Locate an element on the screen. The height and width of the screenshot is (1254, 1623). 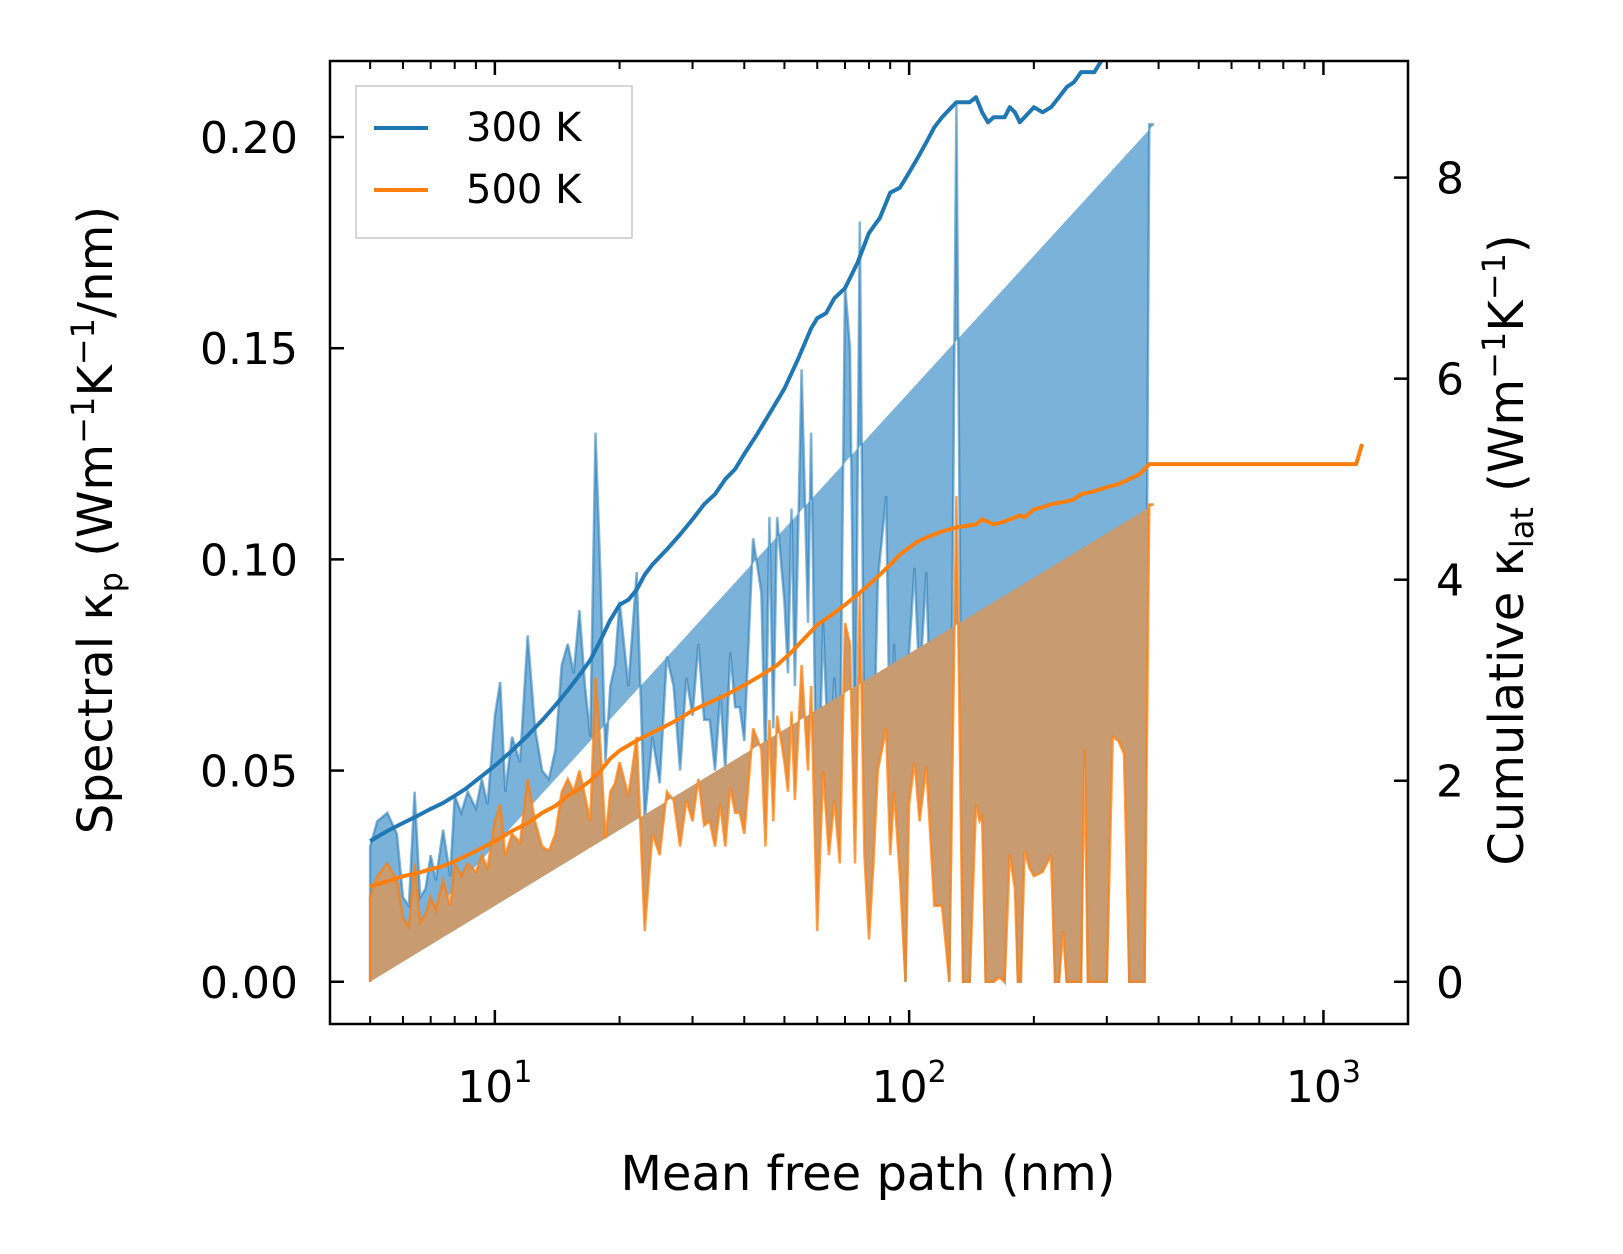
y-left-label-sup2: −1 is located at coordinates (83, 341).